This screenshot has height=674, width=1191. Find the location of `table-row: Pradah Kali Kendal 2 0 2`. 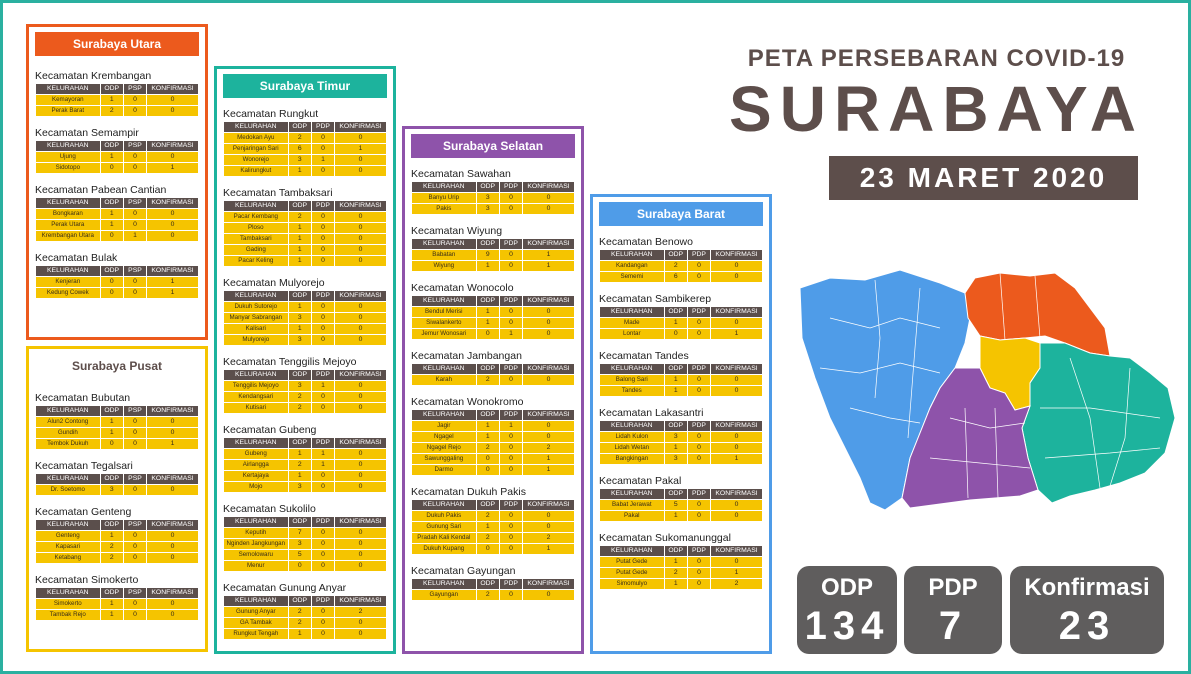

table-row: Pradah Kali Kendal 2 0 2 is located at coordinates (493, 538).